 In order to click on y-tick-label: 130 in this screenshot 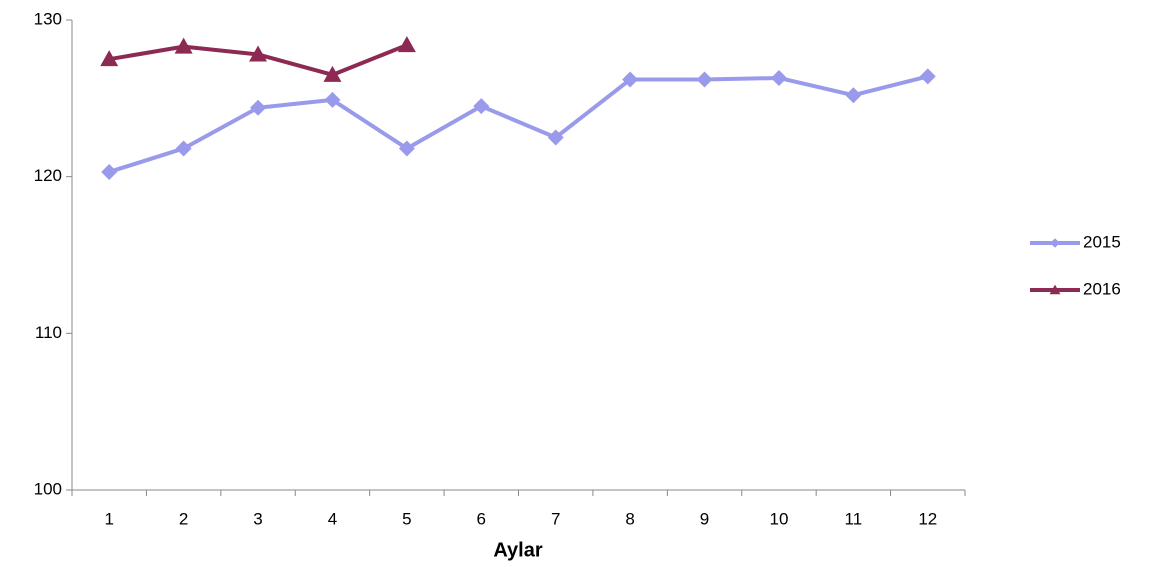, I will do `click(48, 18)`.